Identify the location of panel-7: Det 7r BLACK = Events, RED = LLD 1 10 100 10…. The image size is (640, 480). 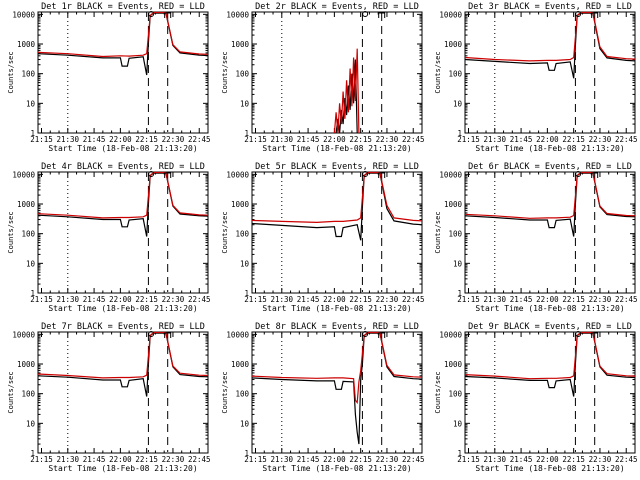
(109, 397).